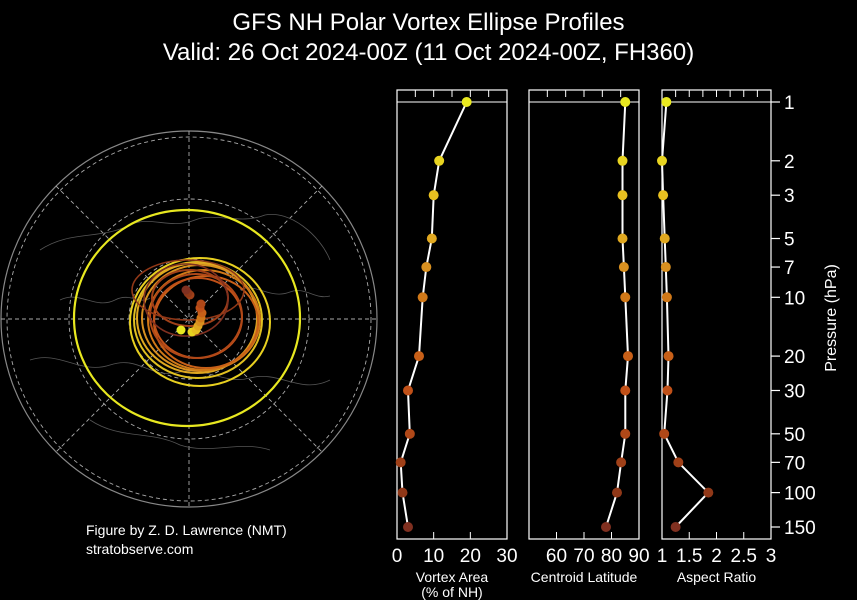 This screenshot has width=857, height=600. What do you see at coordinates (583, 556) in the screenshot?
I see `x-tick-label: 70` at bounding box center [583, 556].